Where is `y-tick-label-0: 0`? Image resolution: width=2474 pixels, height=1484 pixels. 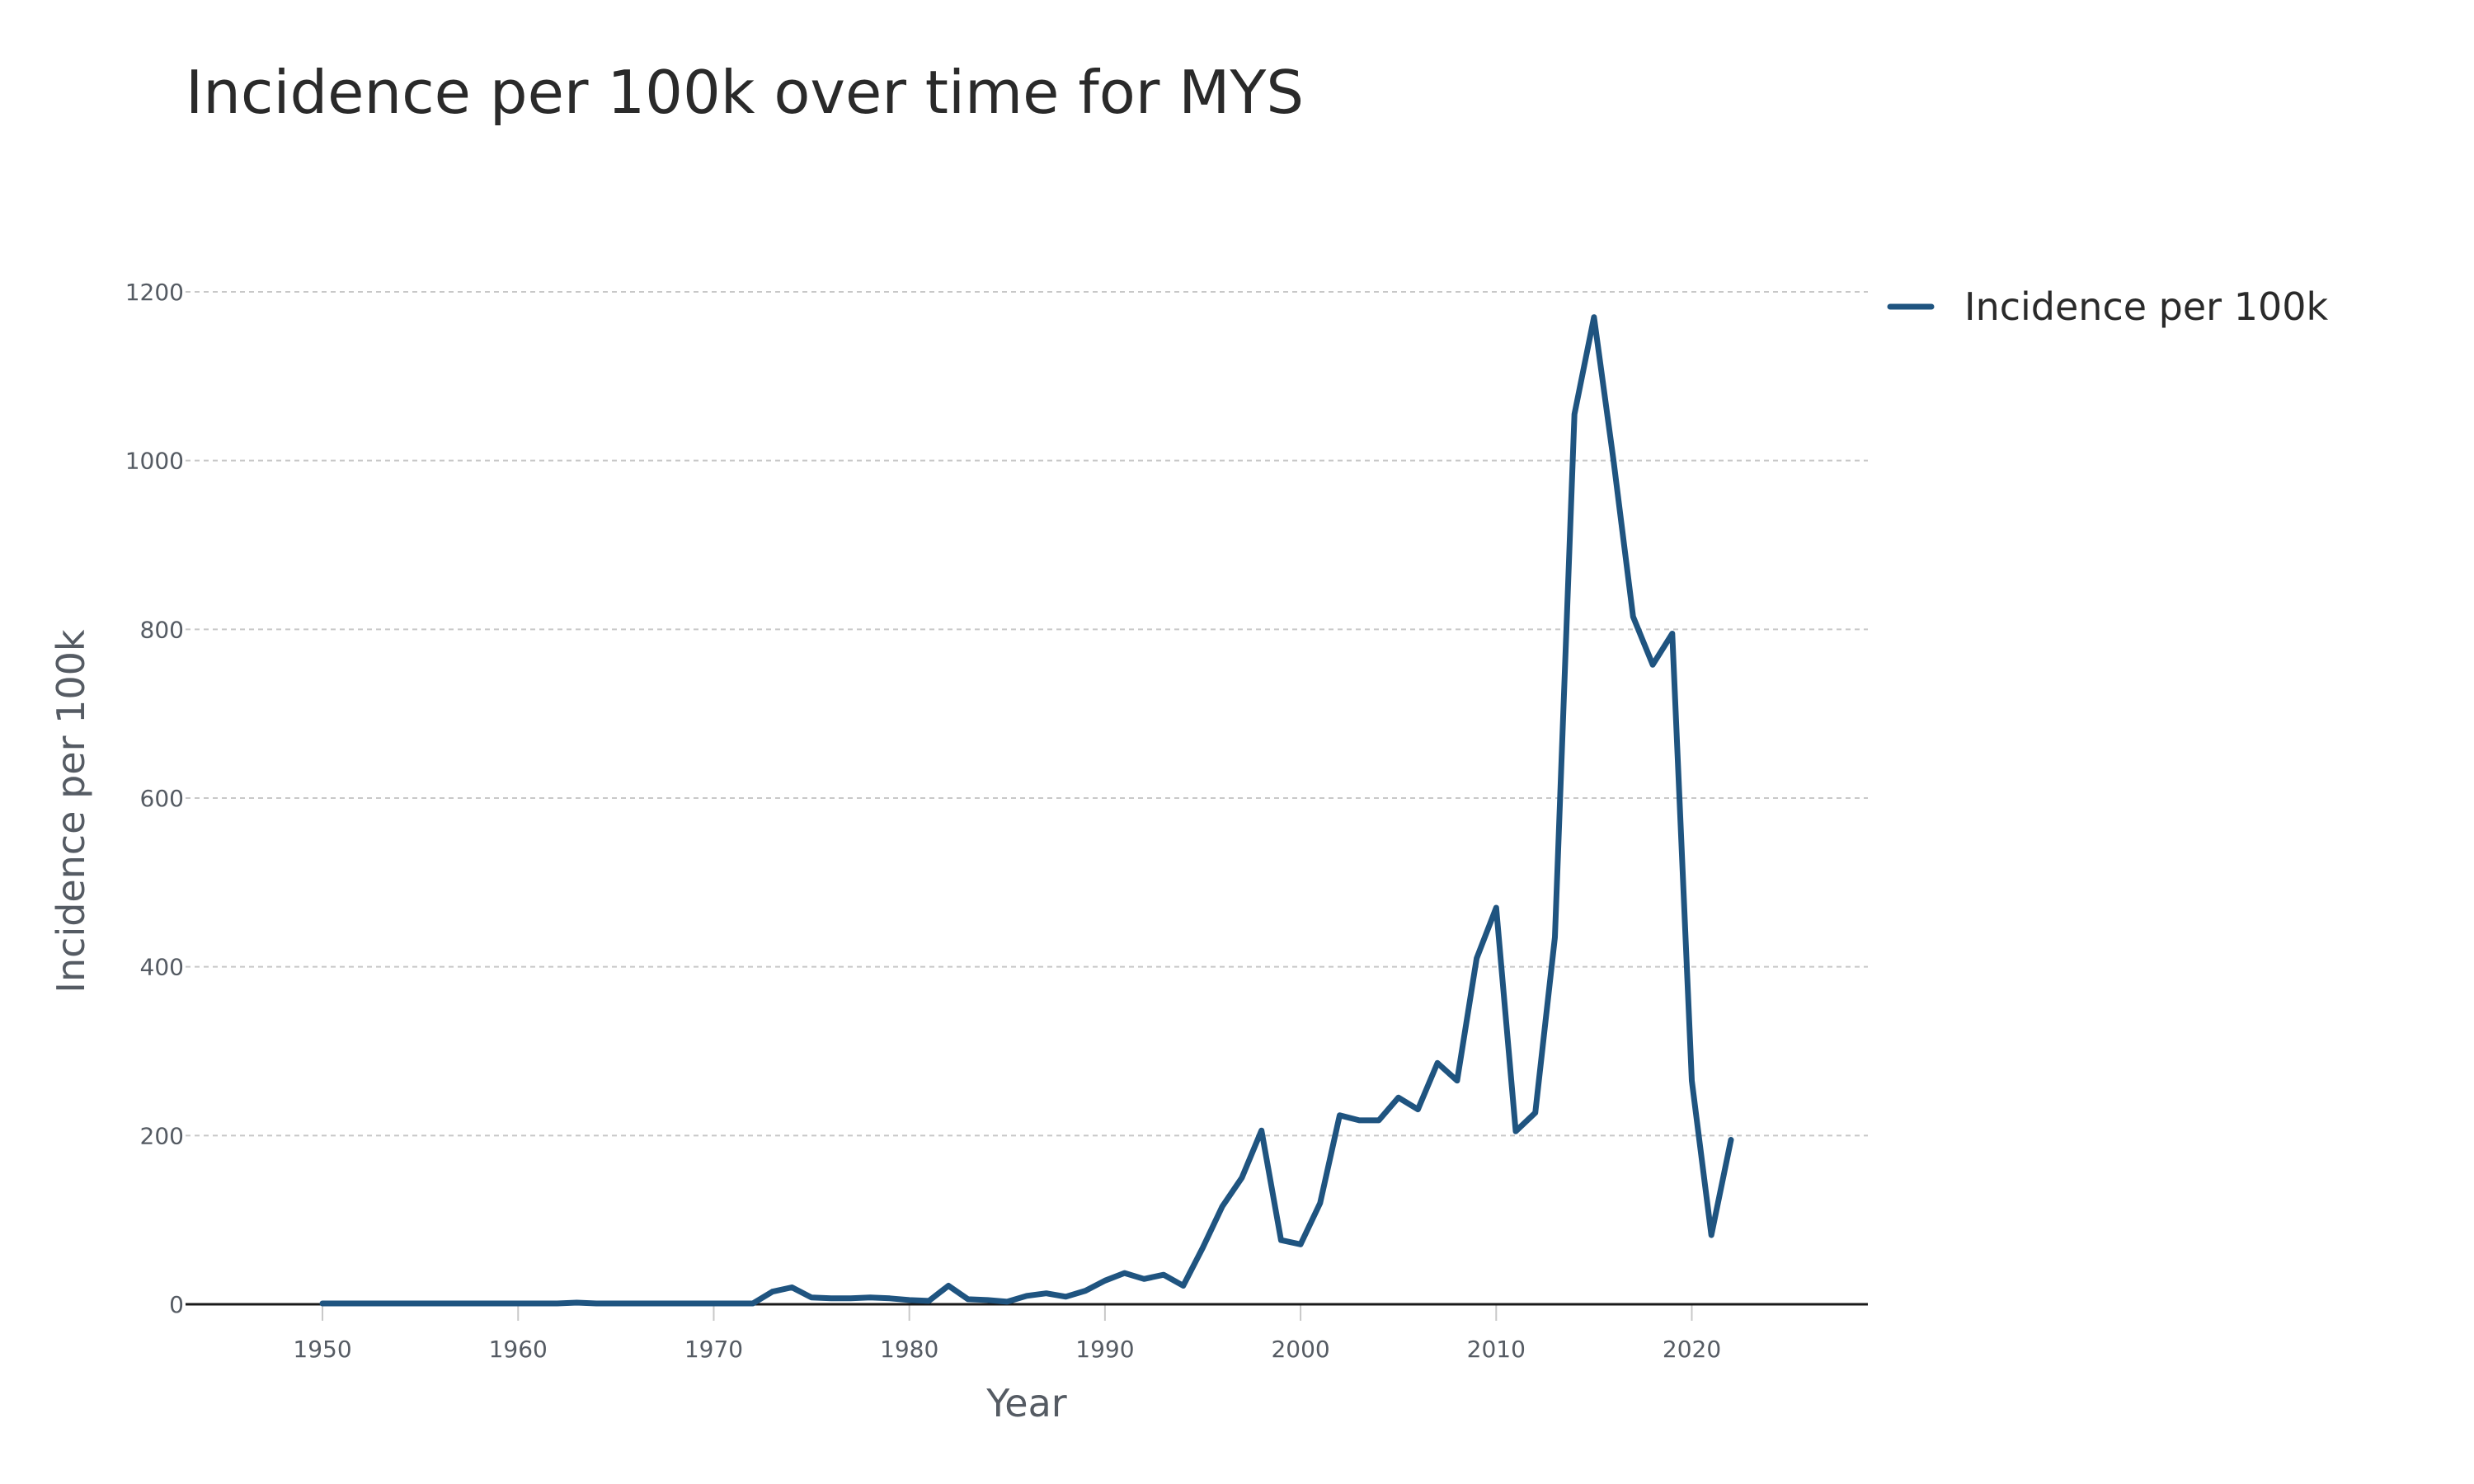 y-tick-label-0: 0 is located at coordinates (176, 1304).